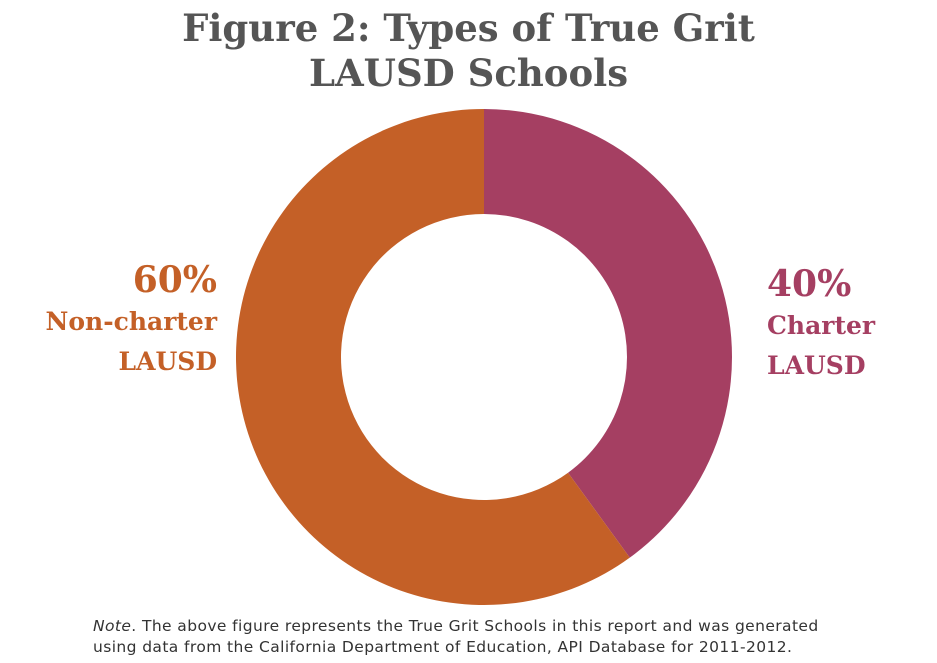 The height and width of the screenshot is (663, 937). What do you see at coordinates (809, 284) in the screenshot?
I see `slice-pct-charter: 40%` at bounding box center [809, 284].